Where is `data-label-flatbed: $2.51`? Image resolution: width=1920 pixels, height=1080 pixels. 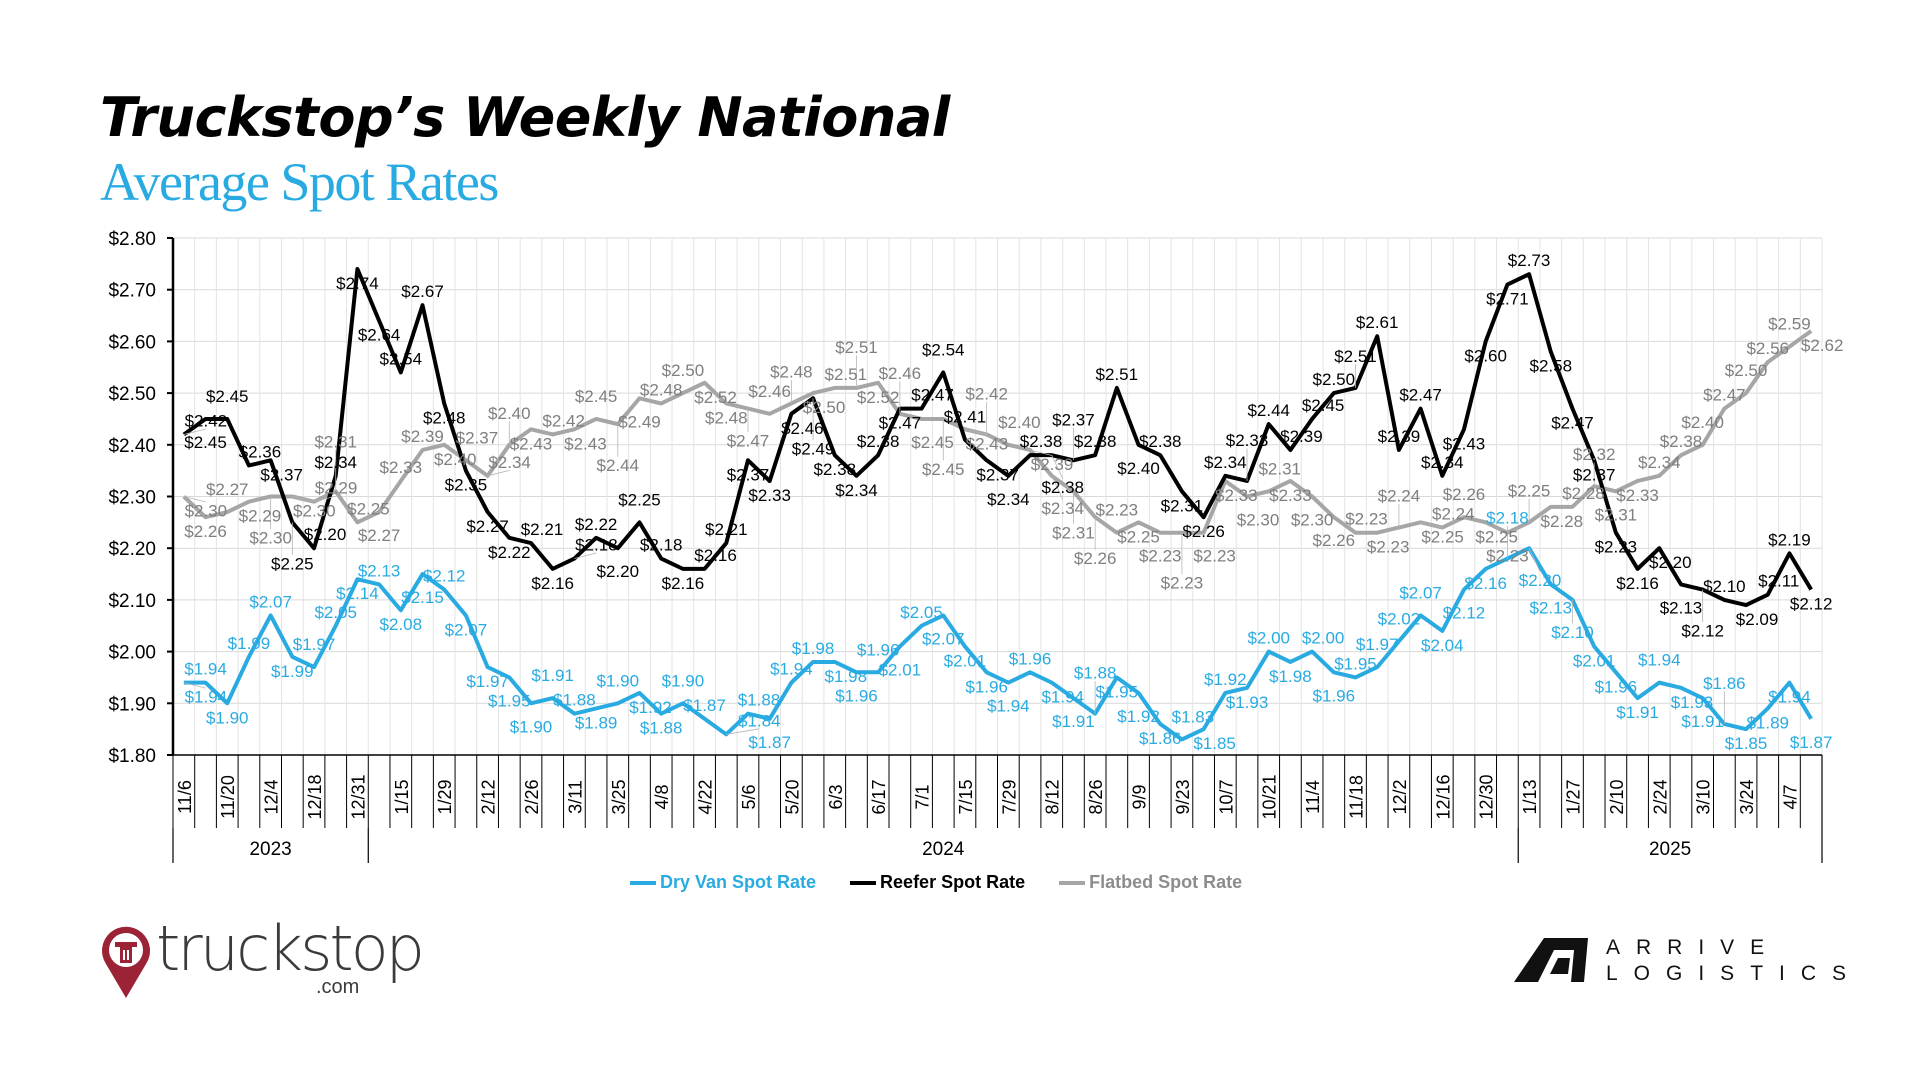
data-label-flatbed: $2.51 is located at coordinates (845, 374).